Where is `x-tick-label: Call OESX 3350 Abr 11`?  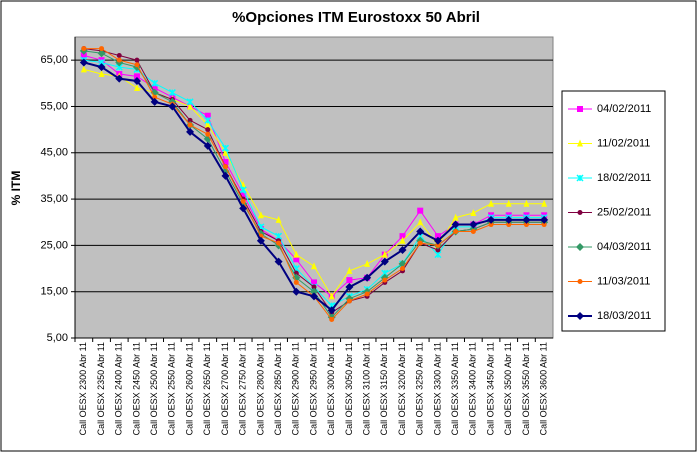 x-tick-label: Call OESX 3350 Abr 11 is located at coordinates (455, 388).